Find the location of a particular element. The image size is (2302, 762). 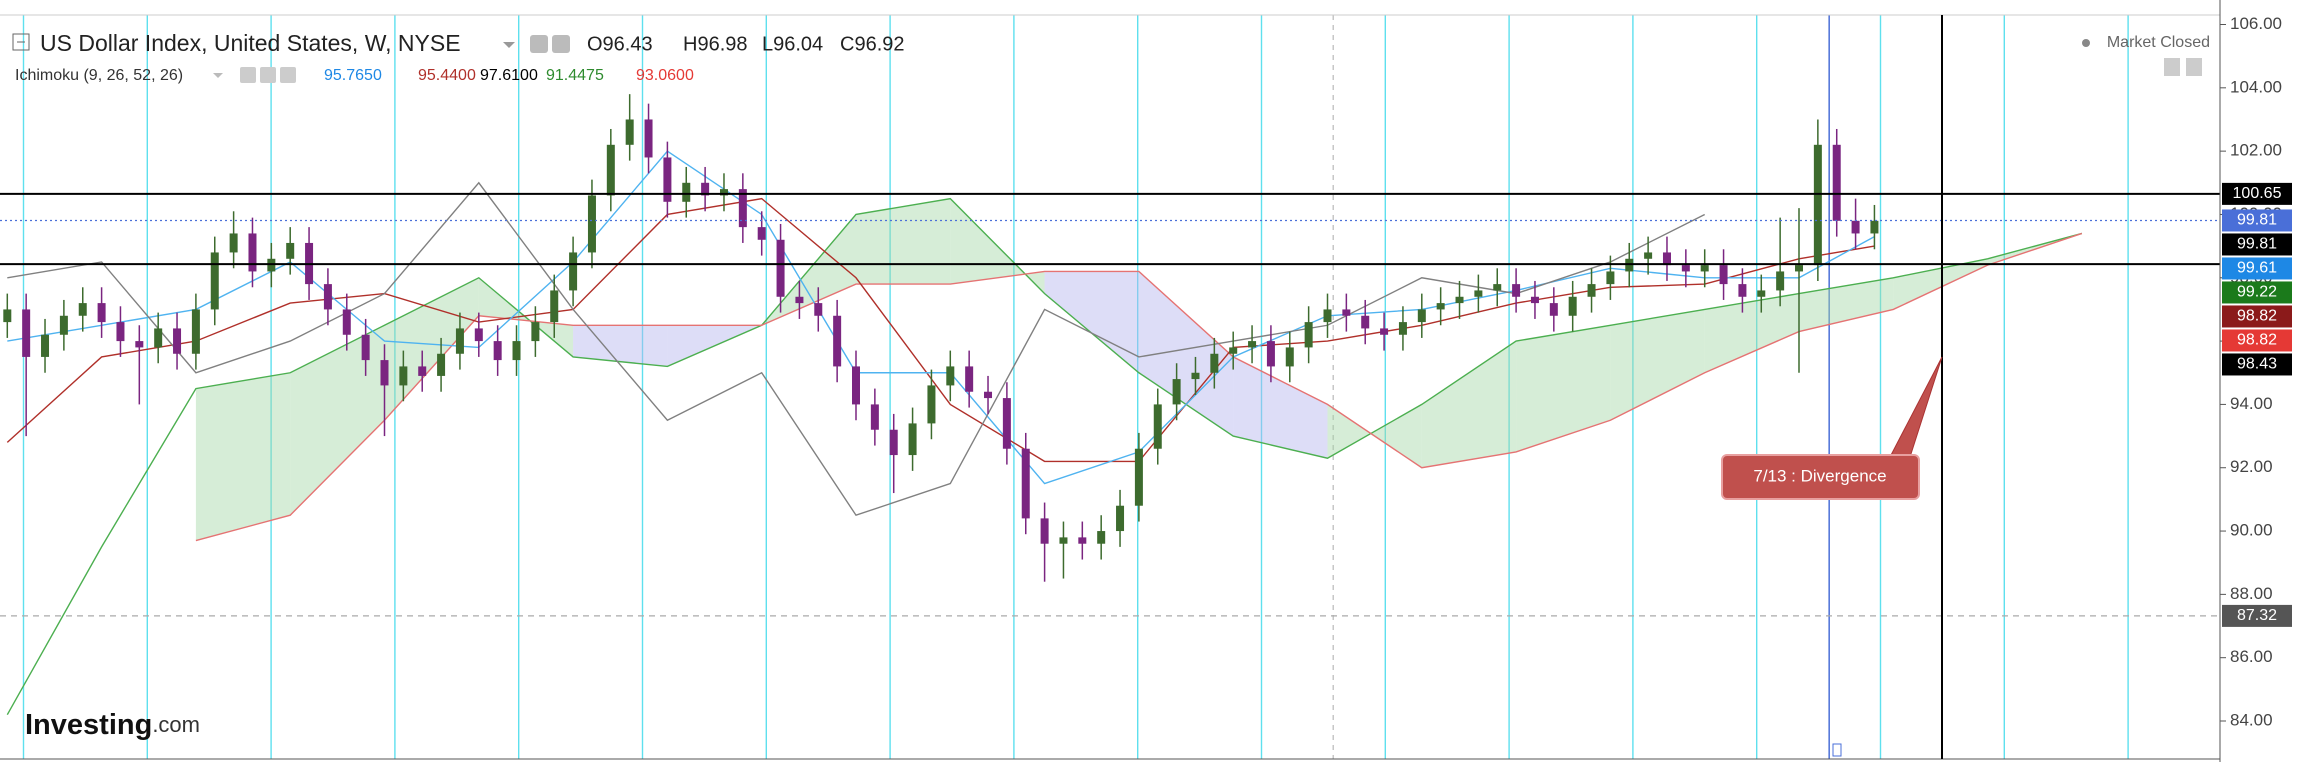

y-tick-label: 84.00 is located at coordinates (2251, 719).